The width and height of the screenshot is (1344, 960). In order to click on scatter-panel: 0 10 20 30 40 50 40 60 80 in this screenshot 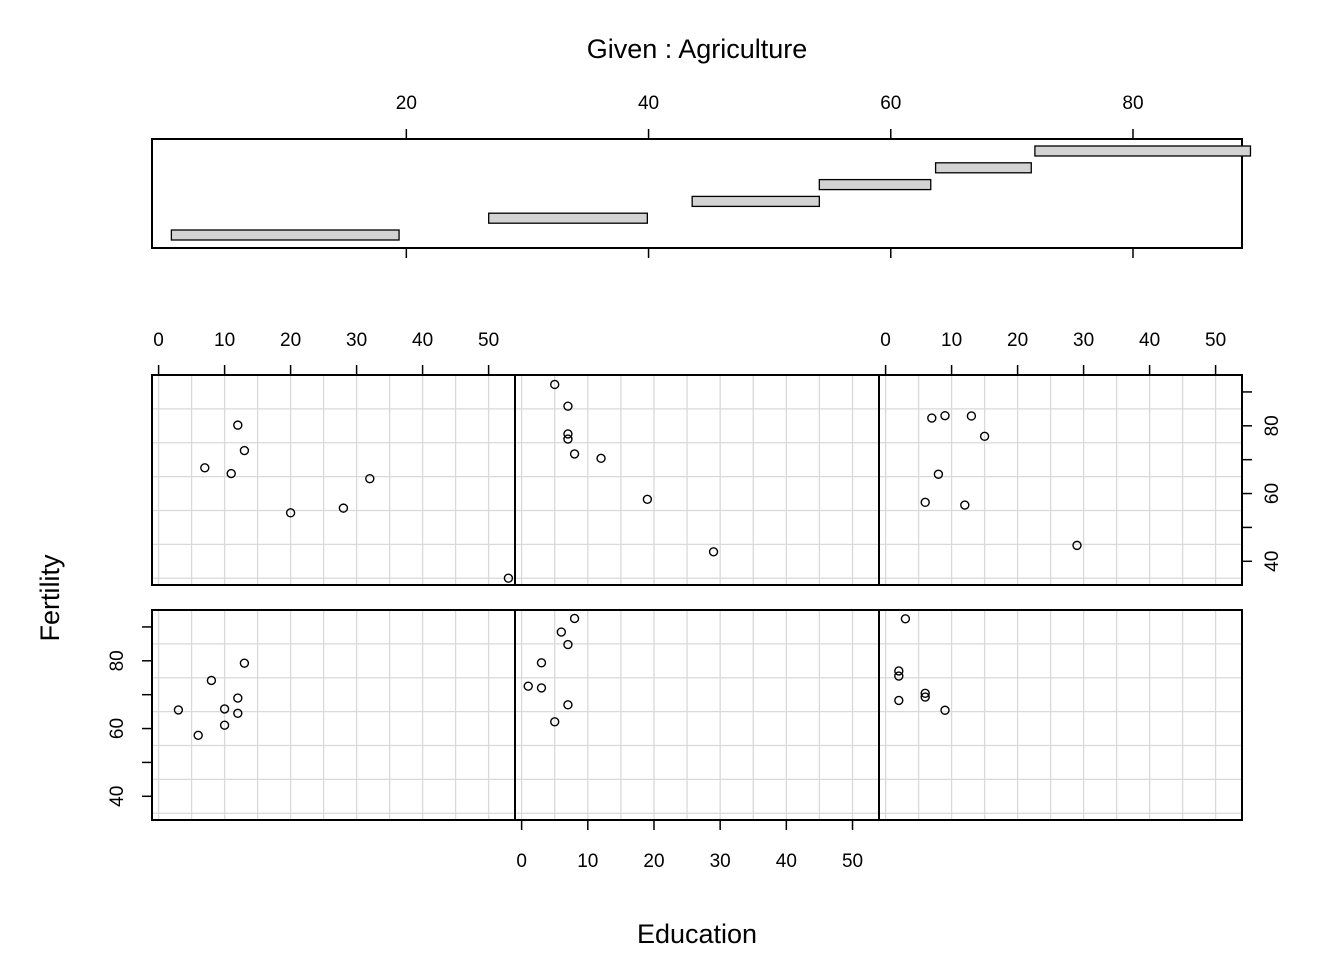, I will do `click(1080, 458)`.